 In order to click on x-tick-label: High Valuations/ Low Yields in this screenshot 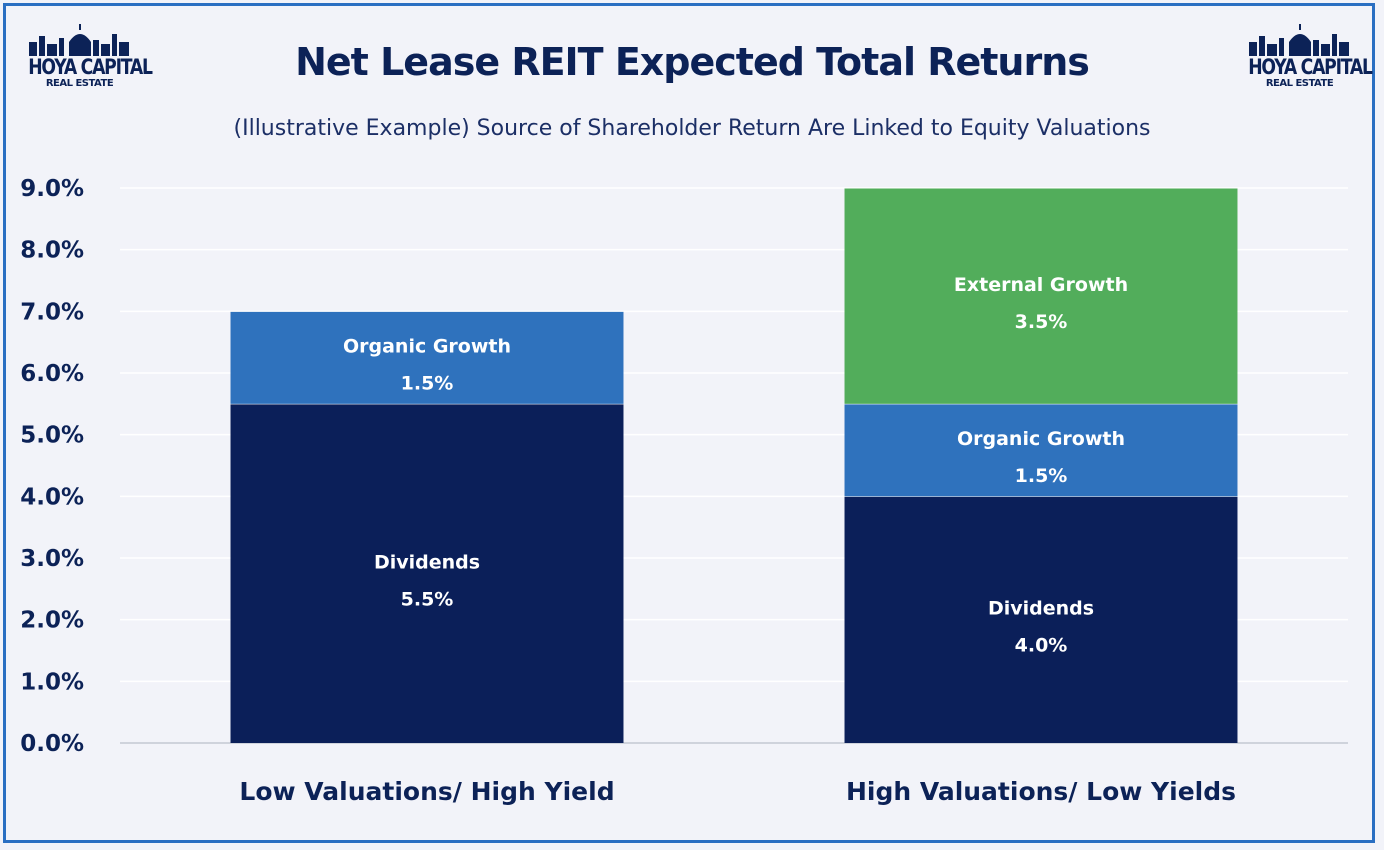, I will do `click(1041, 791)`.